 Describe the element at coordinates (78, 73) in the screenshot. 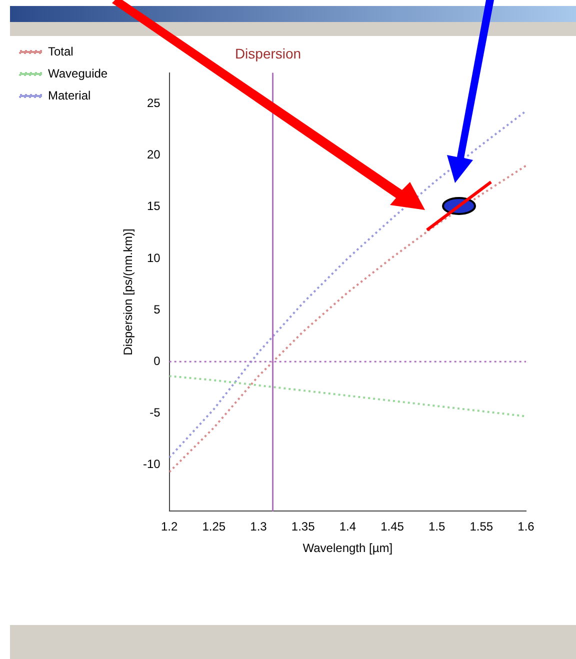

I see `legend-label: Waveguide` at that location.